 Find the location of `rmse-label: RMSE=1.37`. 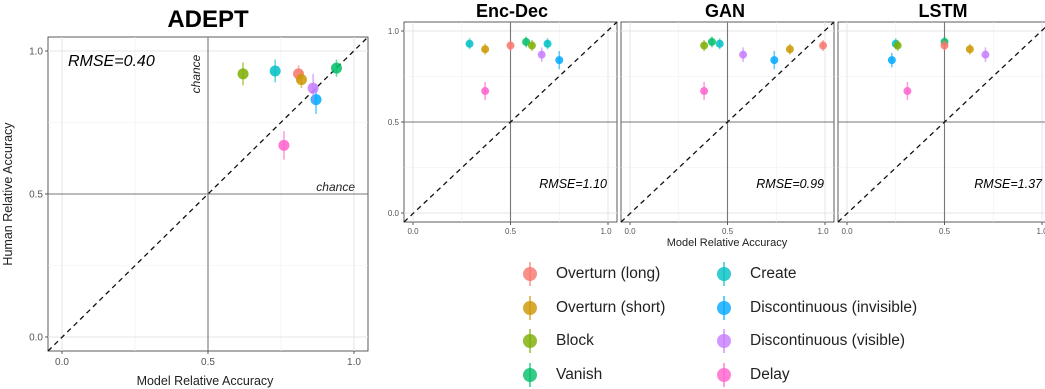

rmse-label: RMSE=1.37 is located at coordinates (1008, 184).